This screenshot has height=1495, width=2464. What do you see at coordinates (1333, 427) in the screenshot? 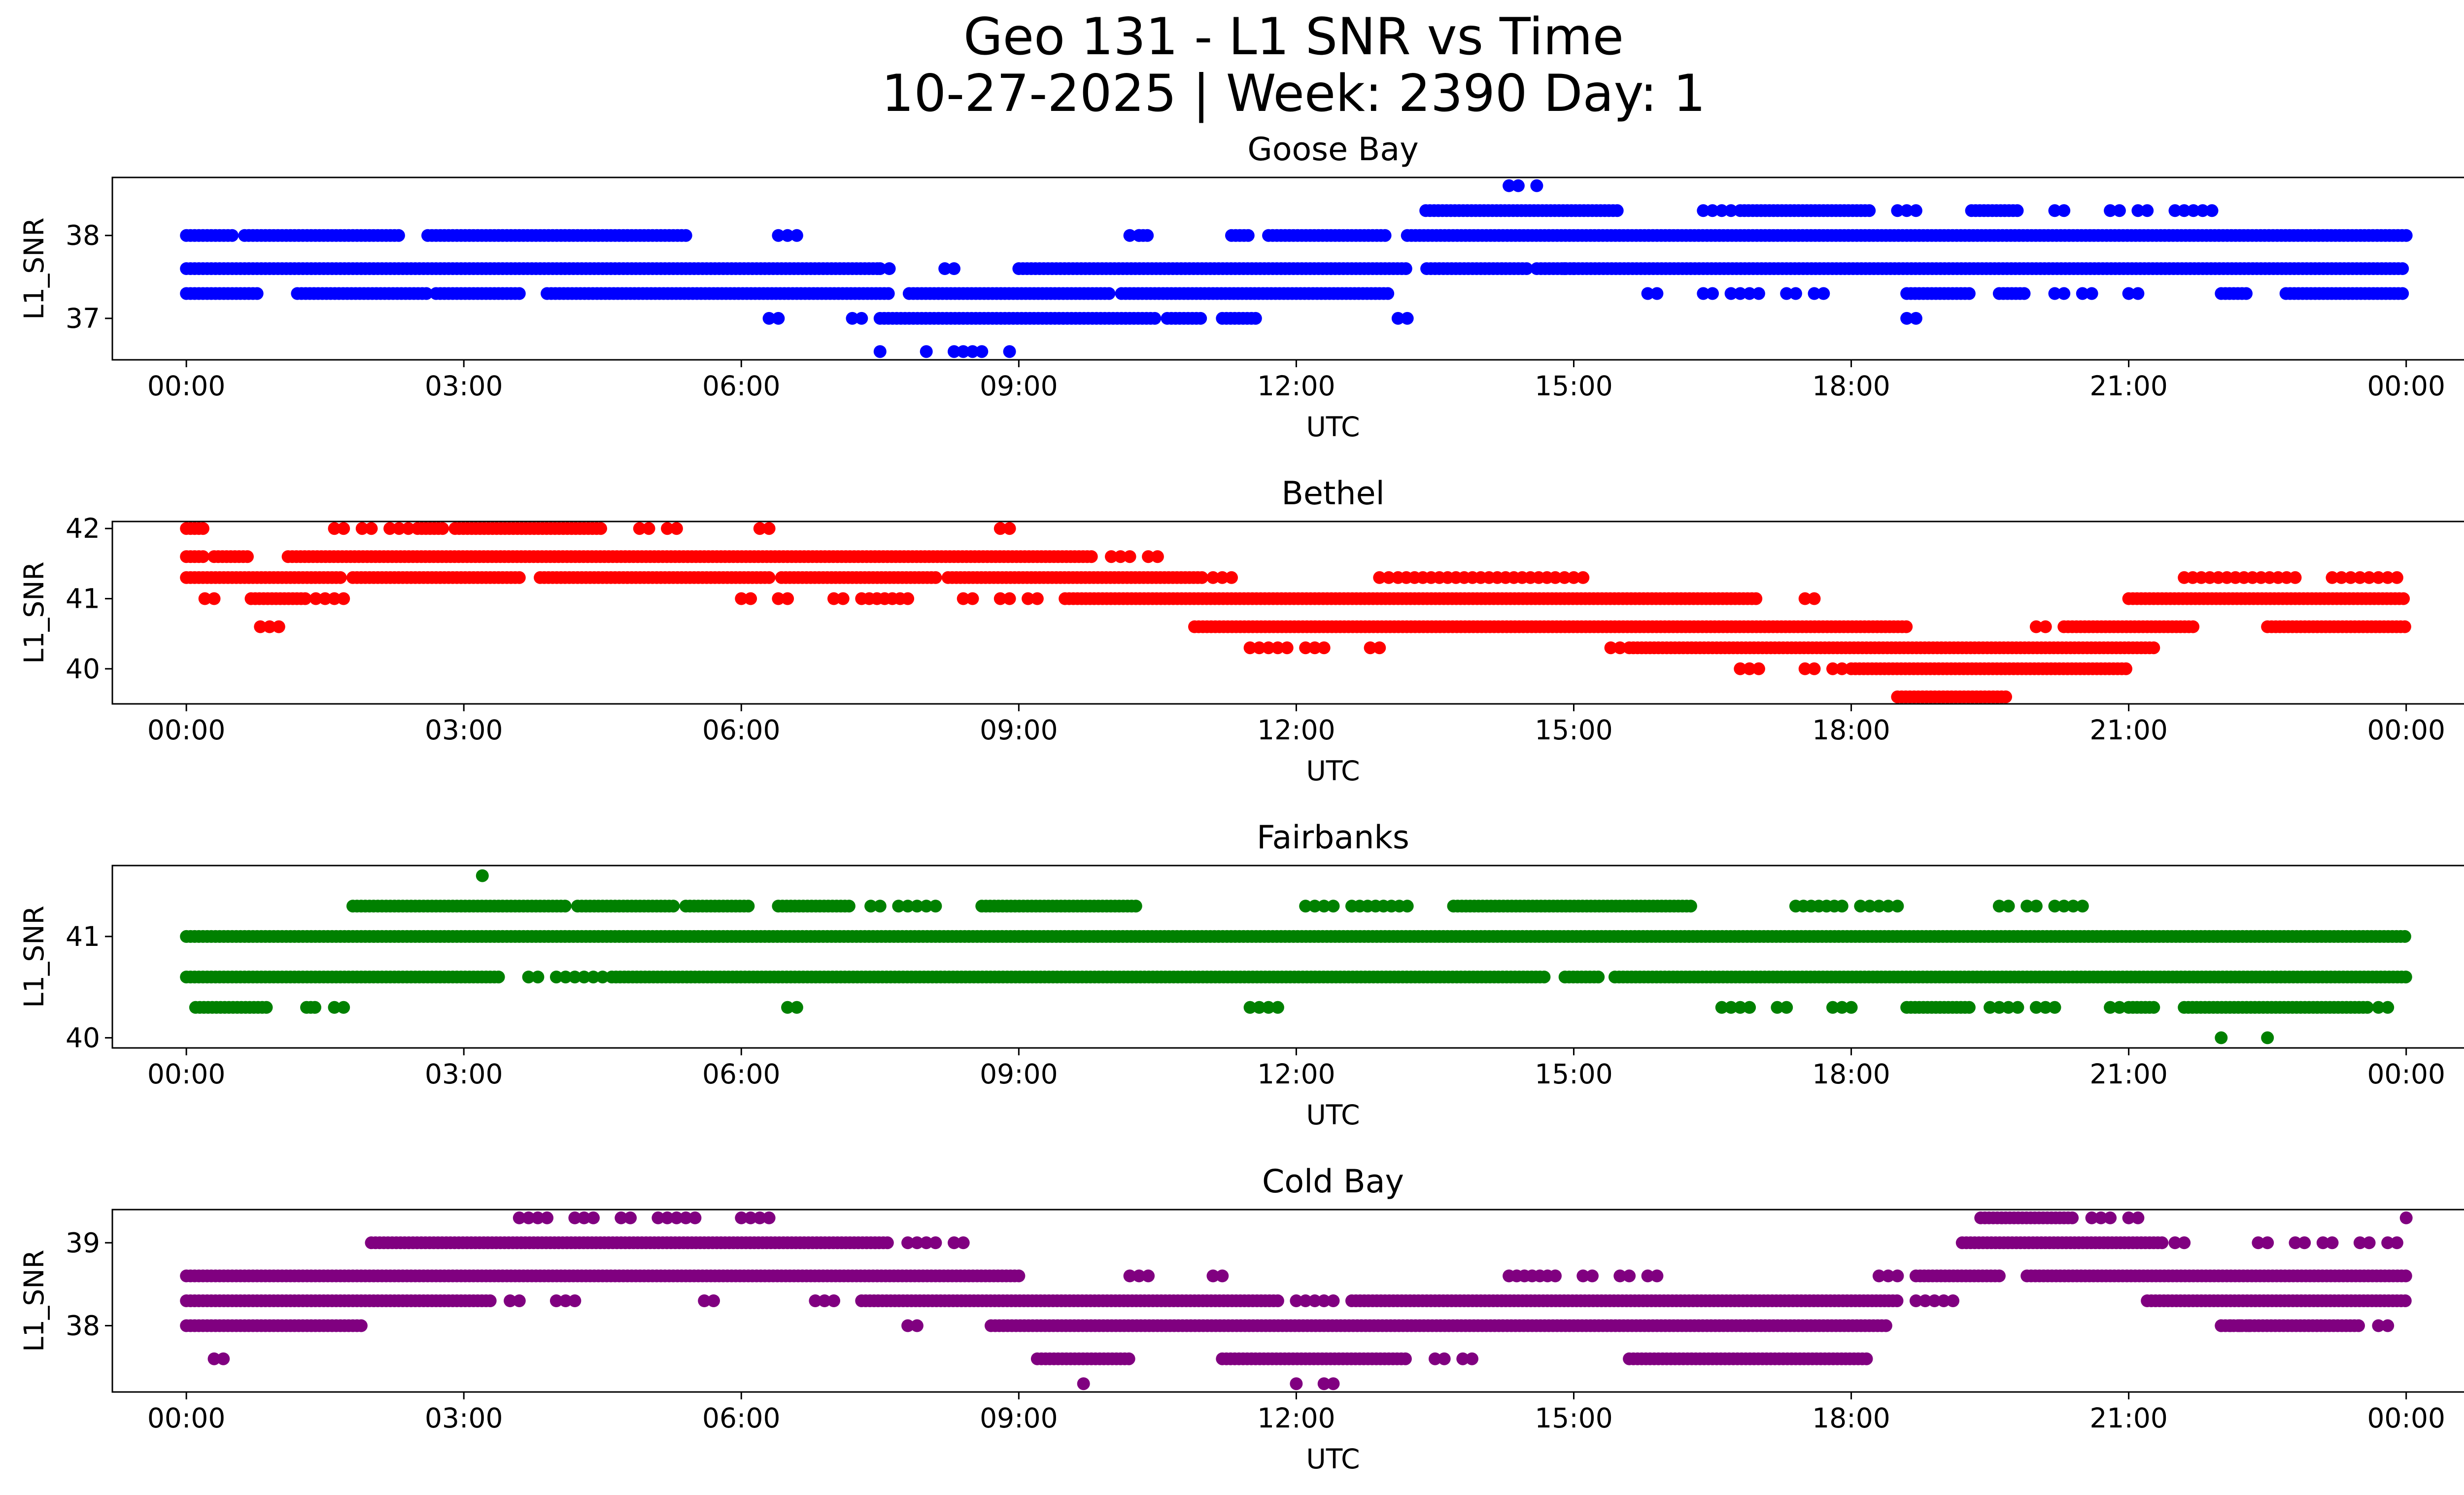
I see `x-axis-label: UTC` at bounding box center [1333, 427].